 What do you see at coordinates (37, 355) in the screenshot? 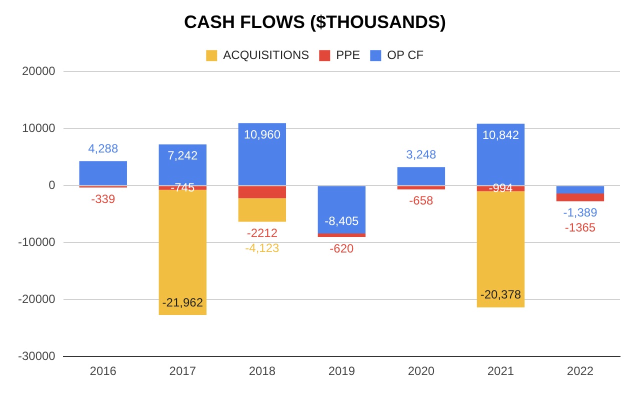
I see `y-tick-label: -30000` at bounding box center [37, 355].